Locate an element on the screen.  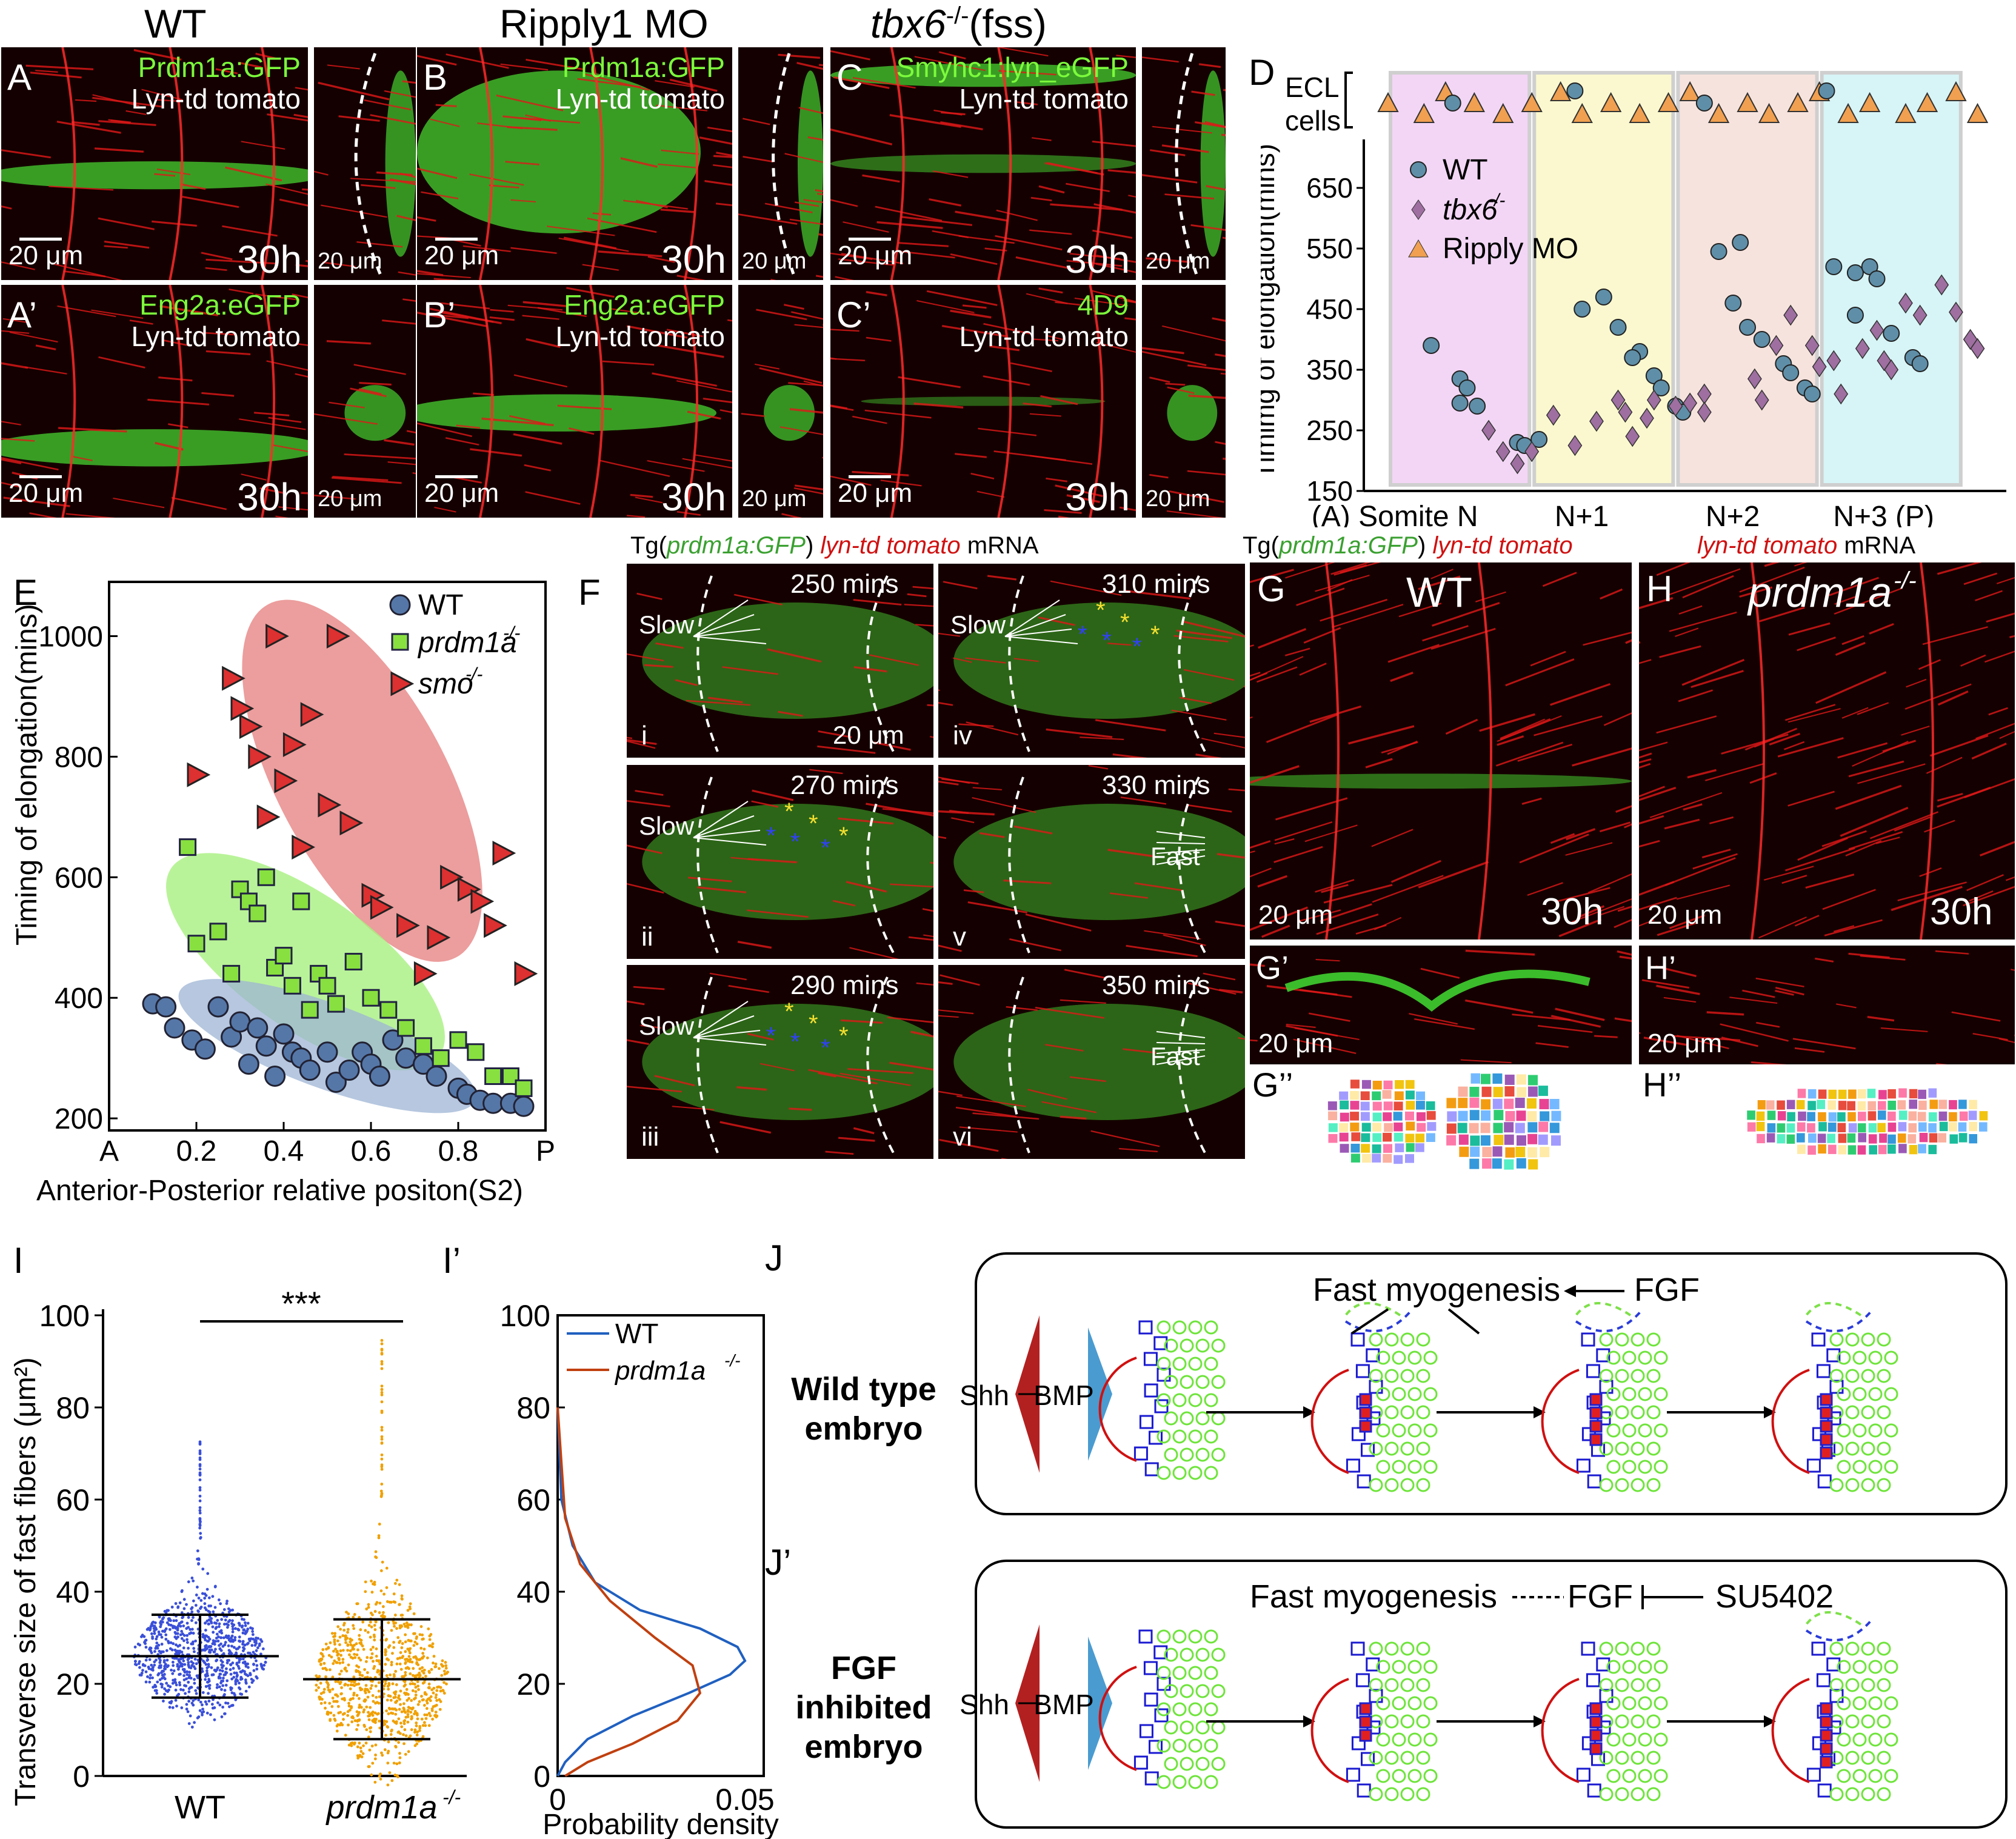
panel-c2-side-image is located at coordinates (1184, 401).